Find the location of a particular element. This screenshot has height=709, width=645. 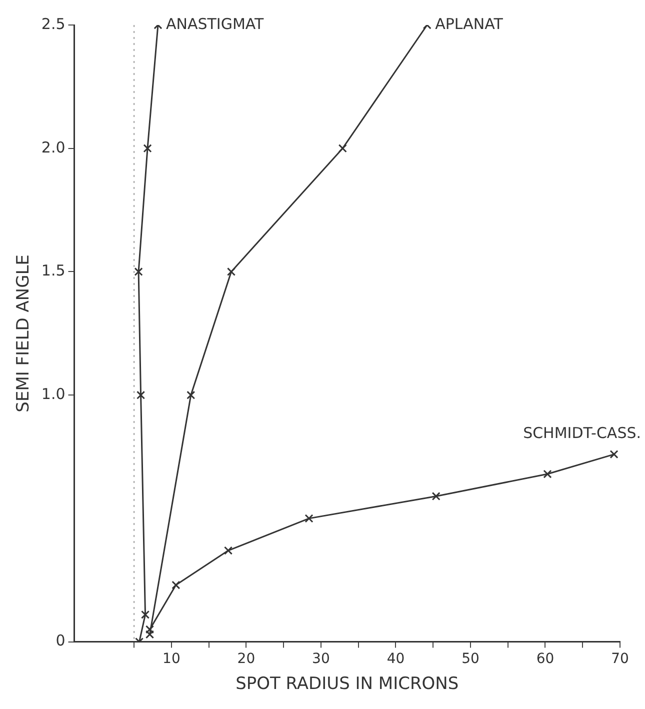

y-tick-label: 0 is located at coordinates (61, 641).